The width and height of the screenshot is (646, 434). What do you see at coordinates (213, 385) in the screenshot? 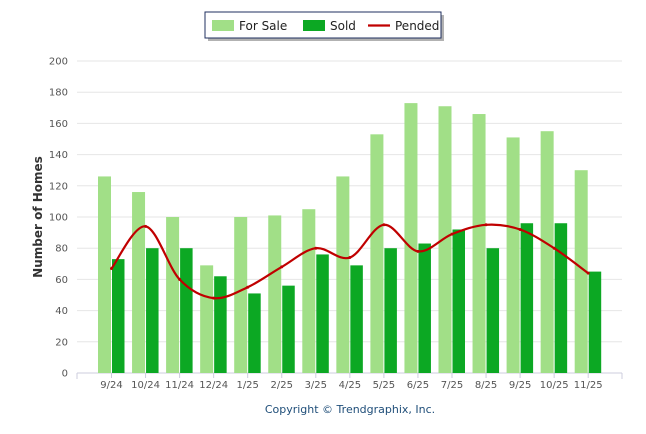
I see `x-tick-label: 12/24` at bounding box center [213, 385].